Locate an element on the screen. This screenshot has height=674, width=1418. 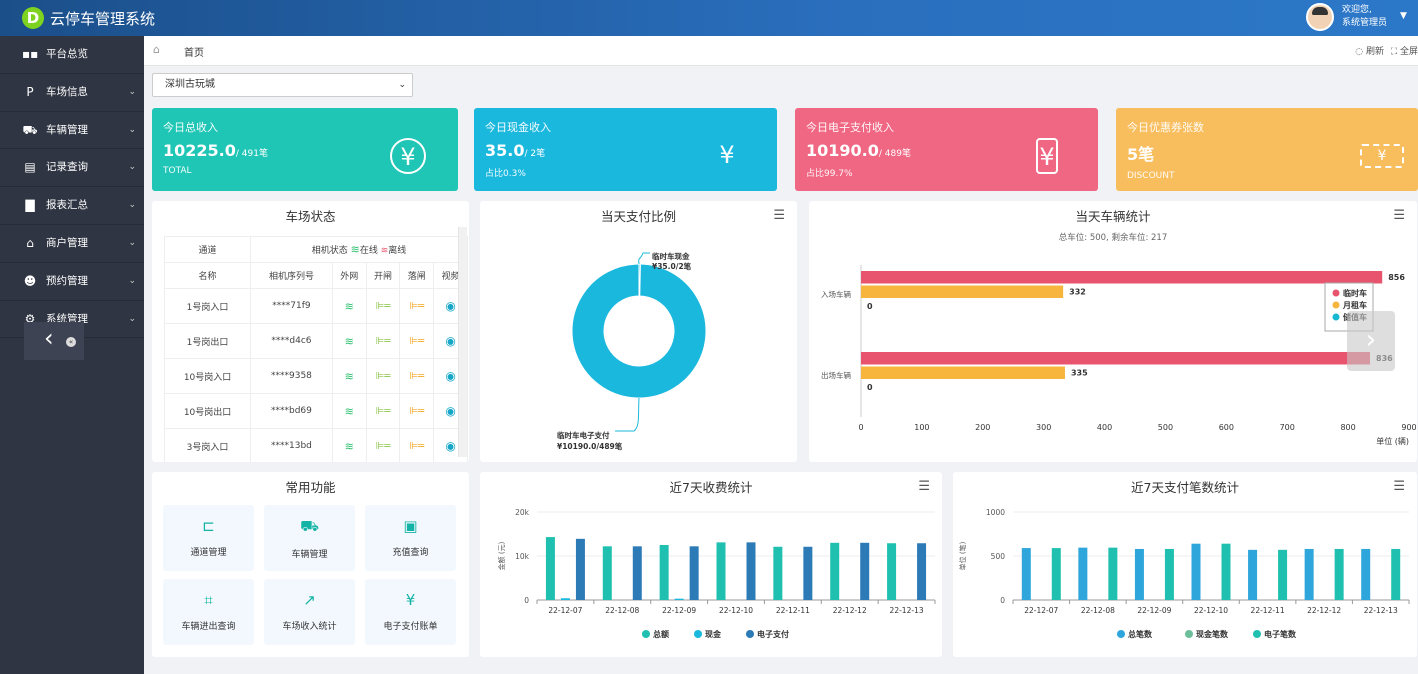
sidebar-item-3: ▤ 记录查询 ⌄ is located at coordinates (72, 168).